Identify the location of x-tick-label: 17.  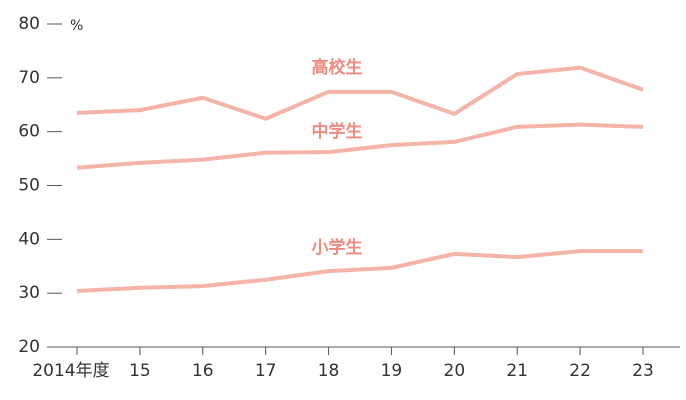
(266, 371).